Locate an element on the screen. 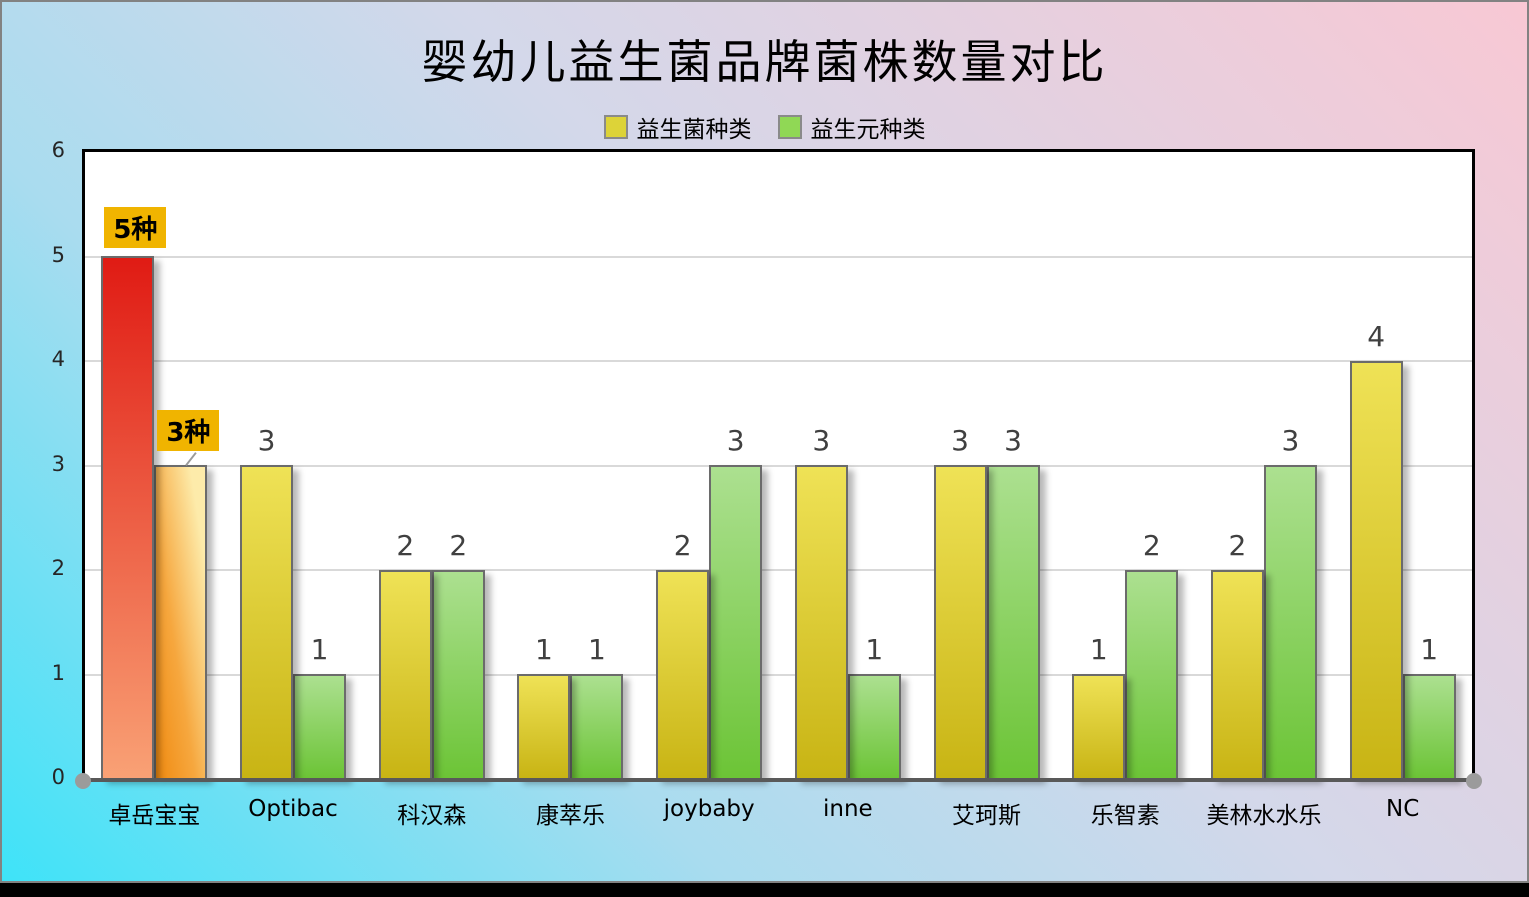  x-category-label: inne is located at coordinates (847, 809).